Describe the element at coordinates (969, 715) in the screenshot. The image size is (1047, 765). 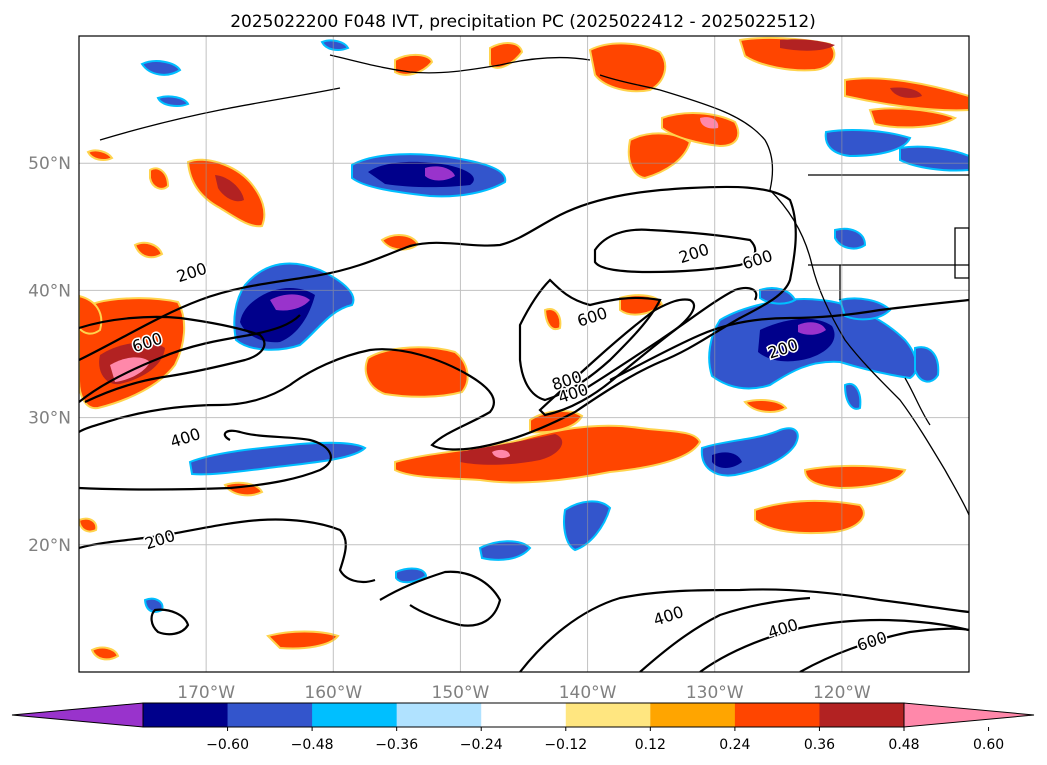
I see `colorbar-extend-high` at that location.